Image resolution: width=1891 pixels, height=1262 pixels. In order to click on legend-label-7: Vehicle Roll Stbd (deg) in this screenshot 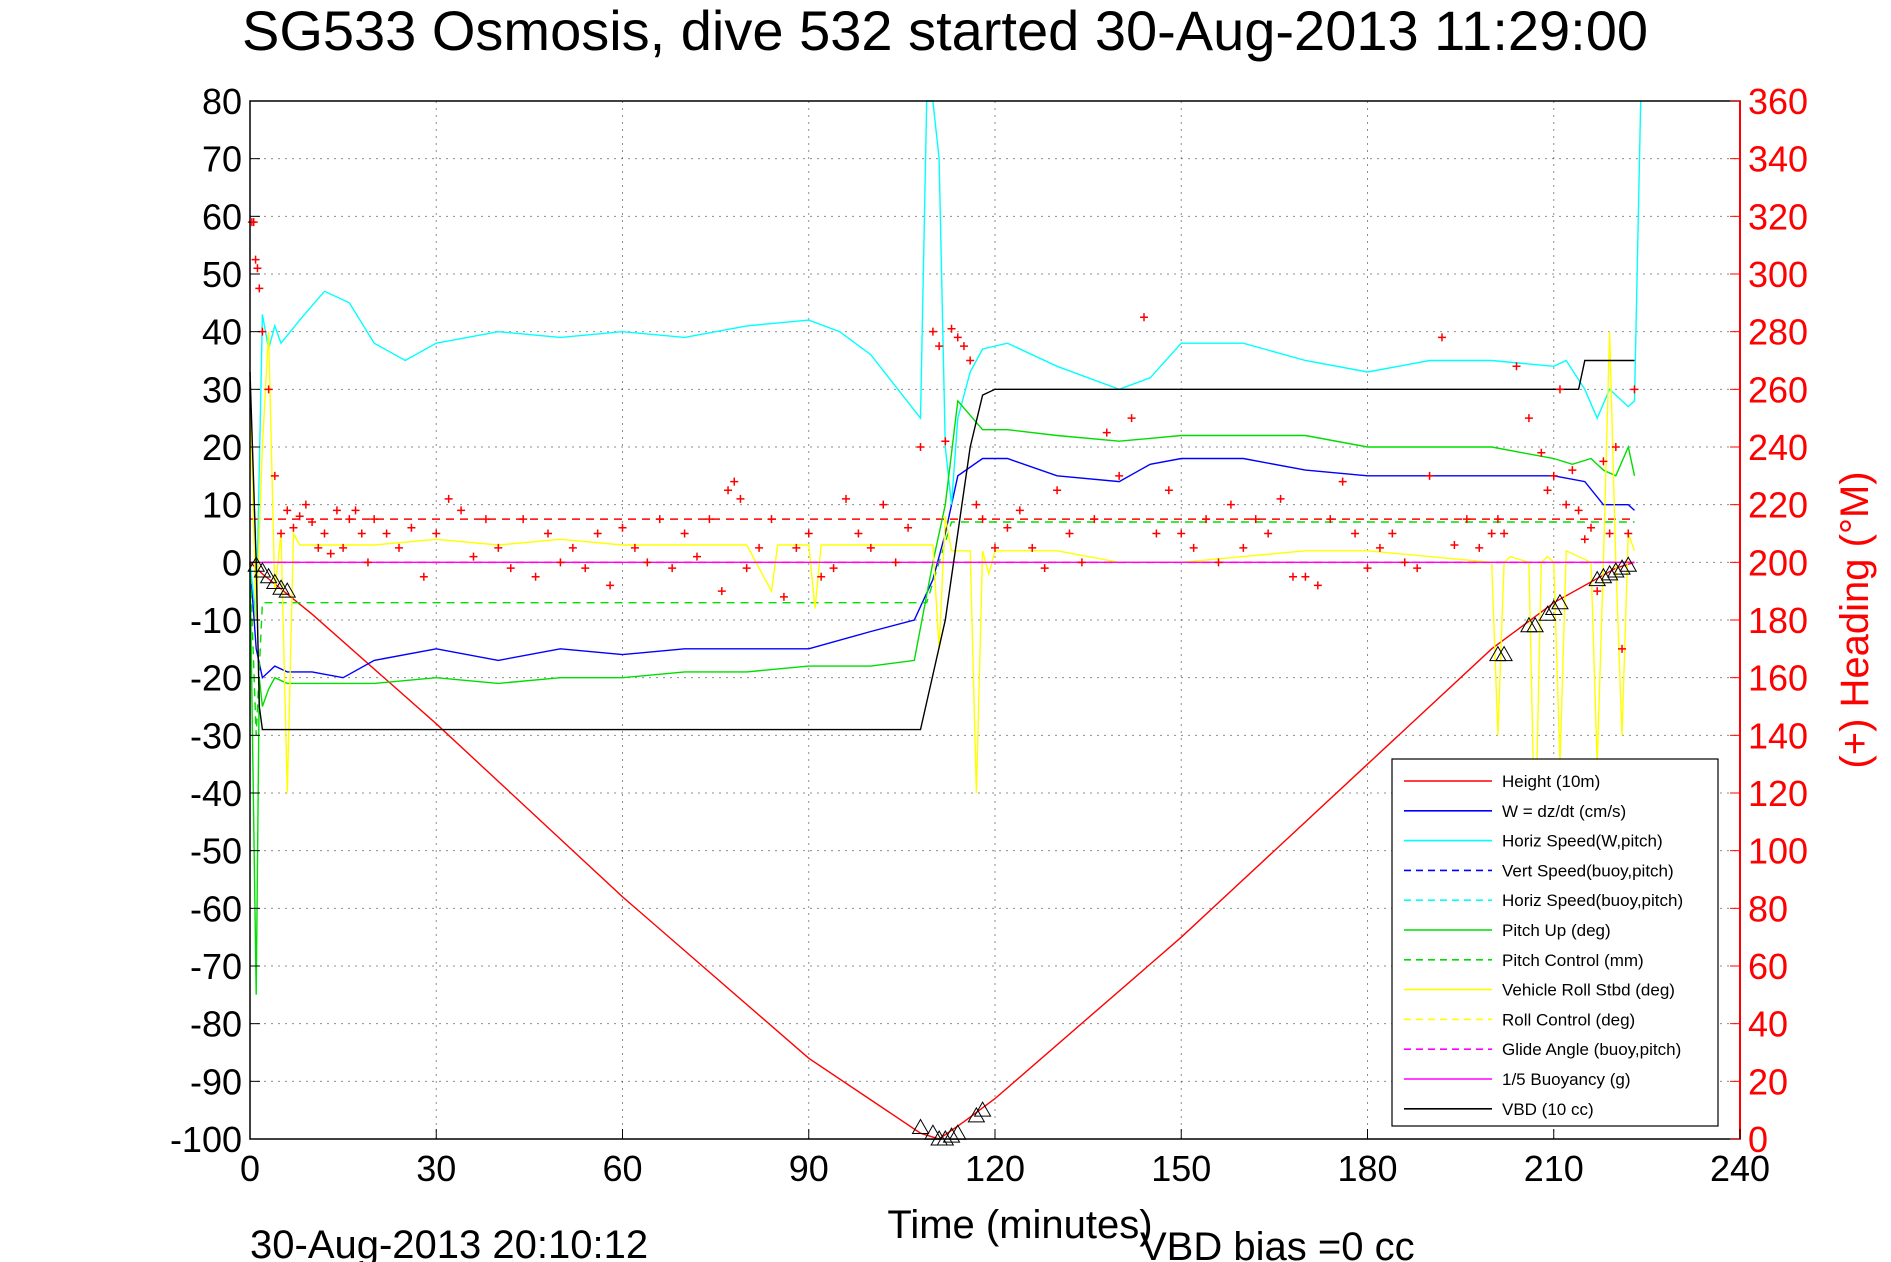, I will do `click(1588, 990)`.